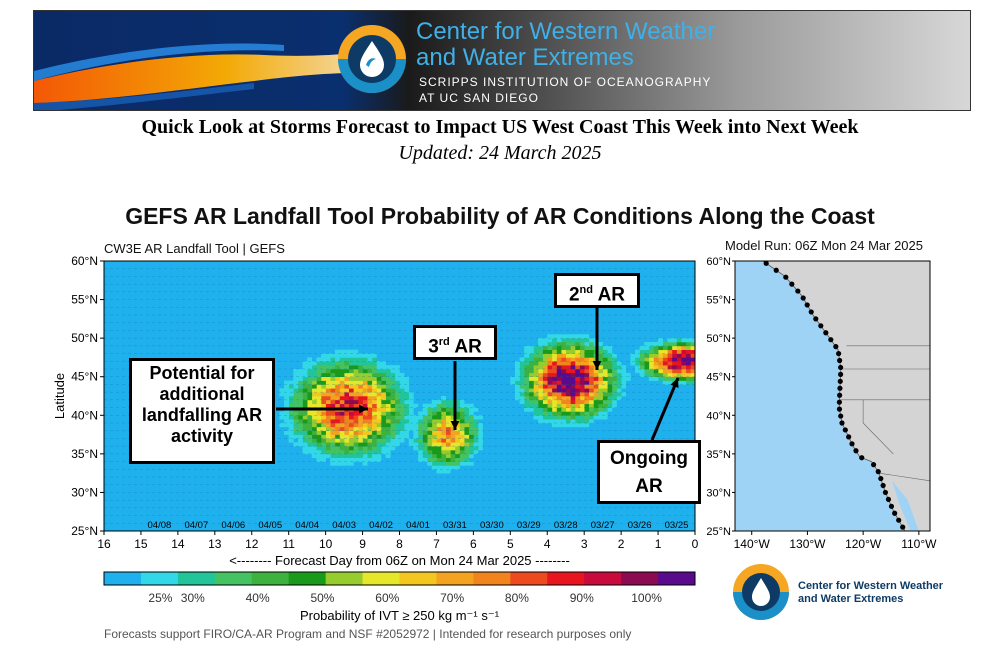  What do you see at coordinates (307, 525) in the screenshot?
I see `date-tick-label: 04/04` at bounding box center [307, 525].